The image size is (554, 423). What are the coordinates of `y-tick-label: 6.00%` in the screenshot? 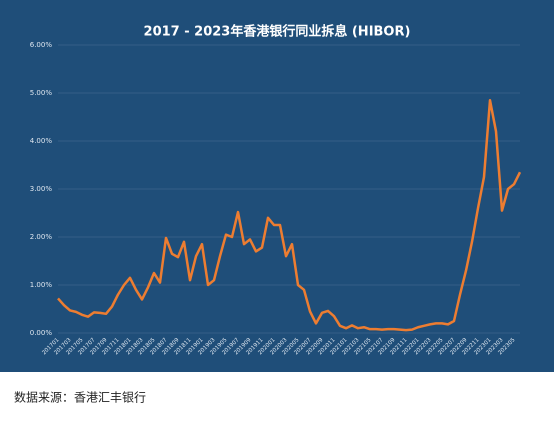 It's located at (41, 45).